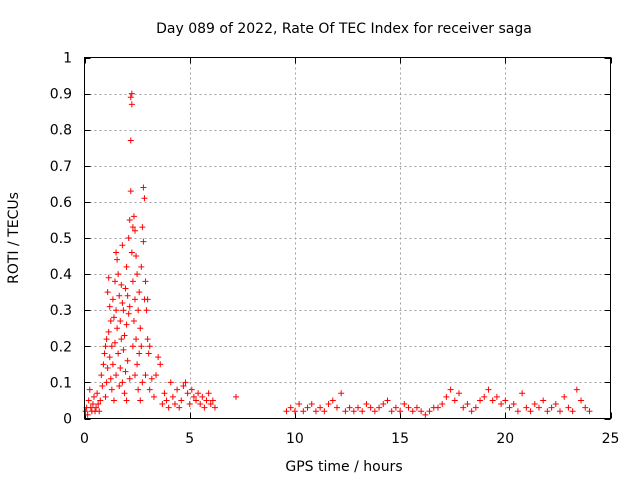  I want to click on y-tick-labels: 0 0.1 0.2 0.3 0.4 0.5 0.6 0.7 0.8 0.9 1, so click(61, 239).